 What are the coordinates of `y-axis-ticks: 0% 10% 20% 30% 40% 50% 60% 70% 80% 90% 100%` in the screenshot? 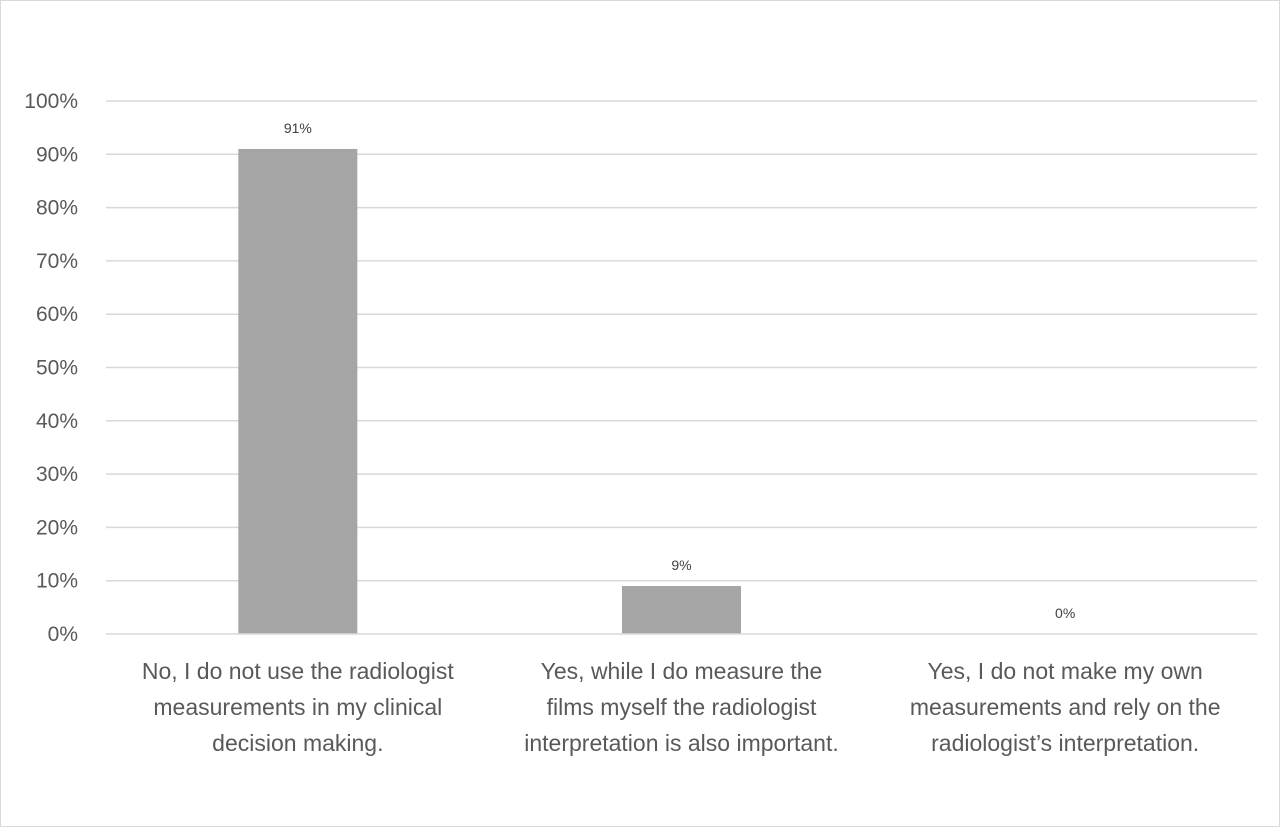 It's located at (51, 368).